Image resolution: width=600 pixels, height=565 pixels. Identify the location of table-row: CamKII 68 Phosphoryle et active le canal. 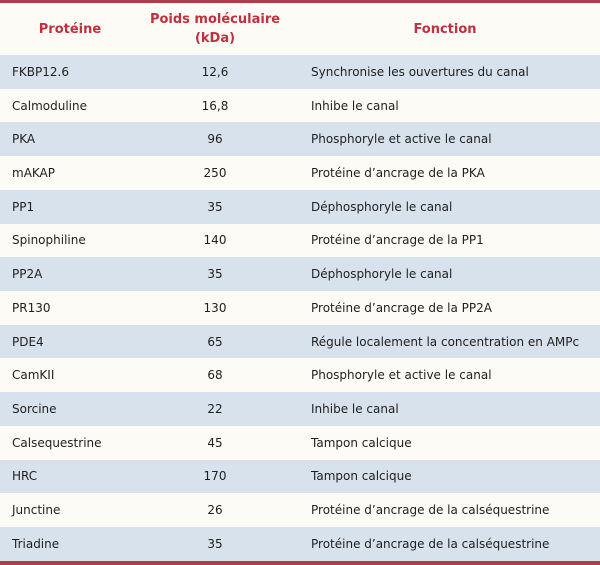
(300, 375).